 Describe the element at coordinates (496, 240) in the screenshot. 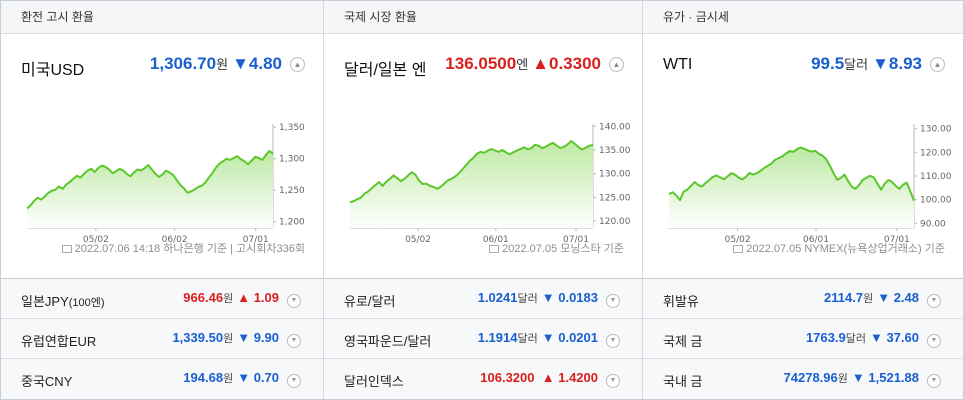

I see `x-tick-label: 06/01` at that location.